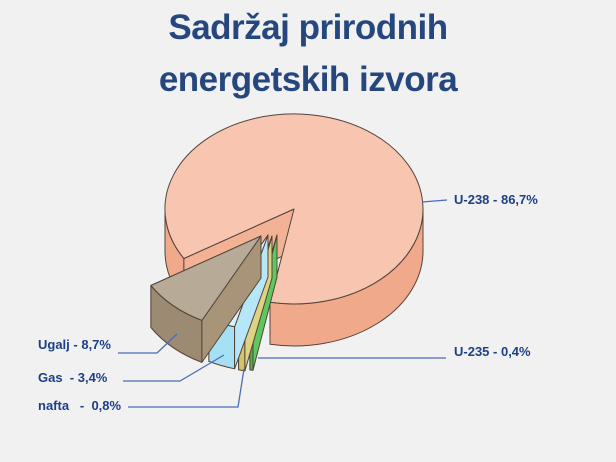 The width and height of the screenshot is (616, 462). What do you see at coordinates (206, 278) in the screenshot?
I see `pie-slice-ugalj-top` at bounding box center [206, 278].